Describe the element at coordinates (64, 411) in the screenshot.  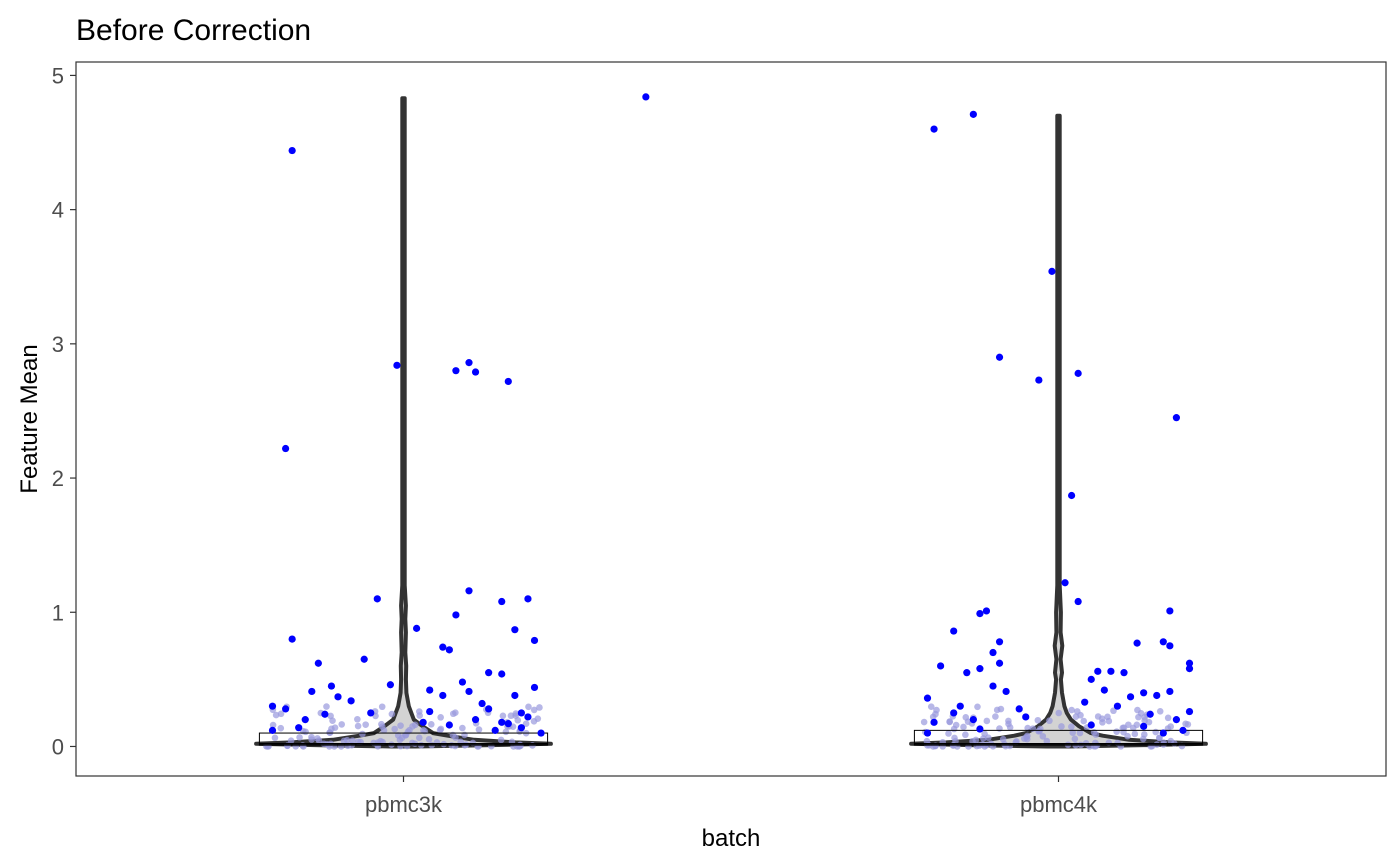
I see `y-axis: 0 1 2 3 4 5` at that location.